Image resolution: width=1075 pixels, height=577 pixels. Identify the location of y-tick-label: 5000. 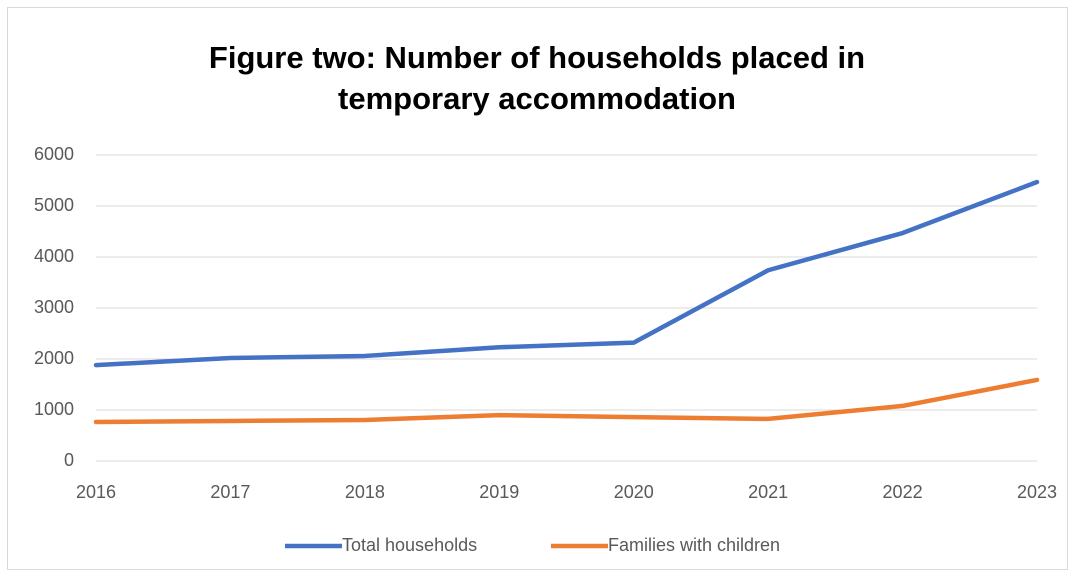
(54, 205).